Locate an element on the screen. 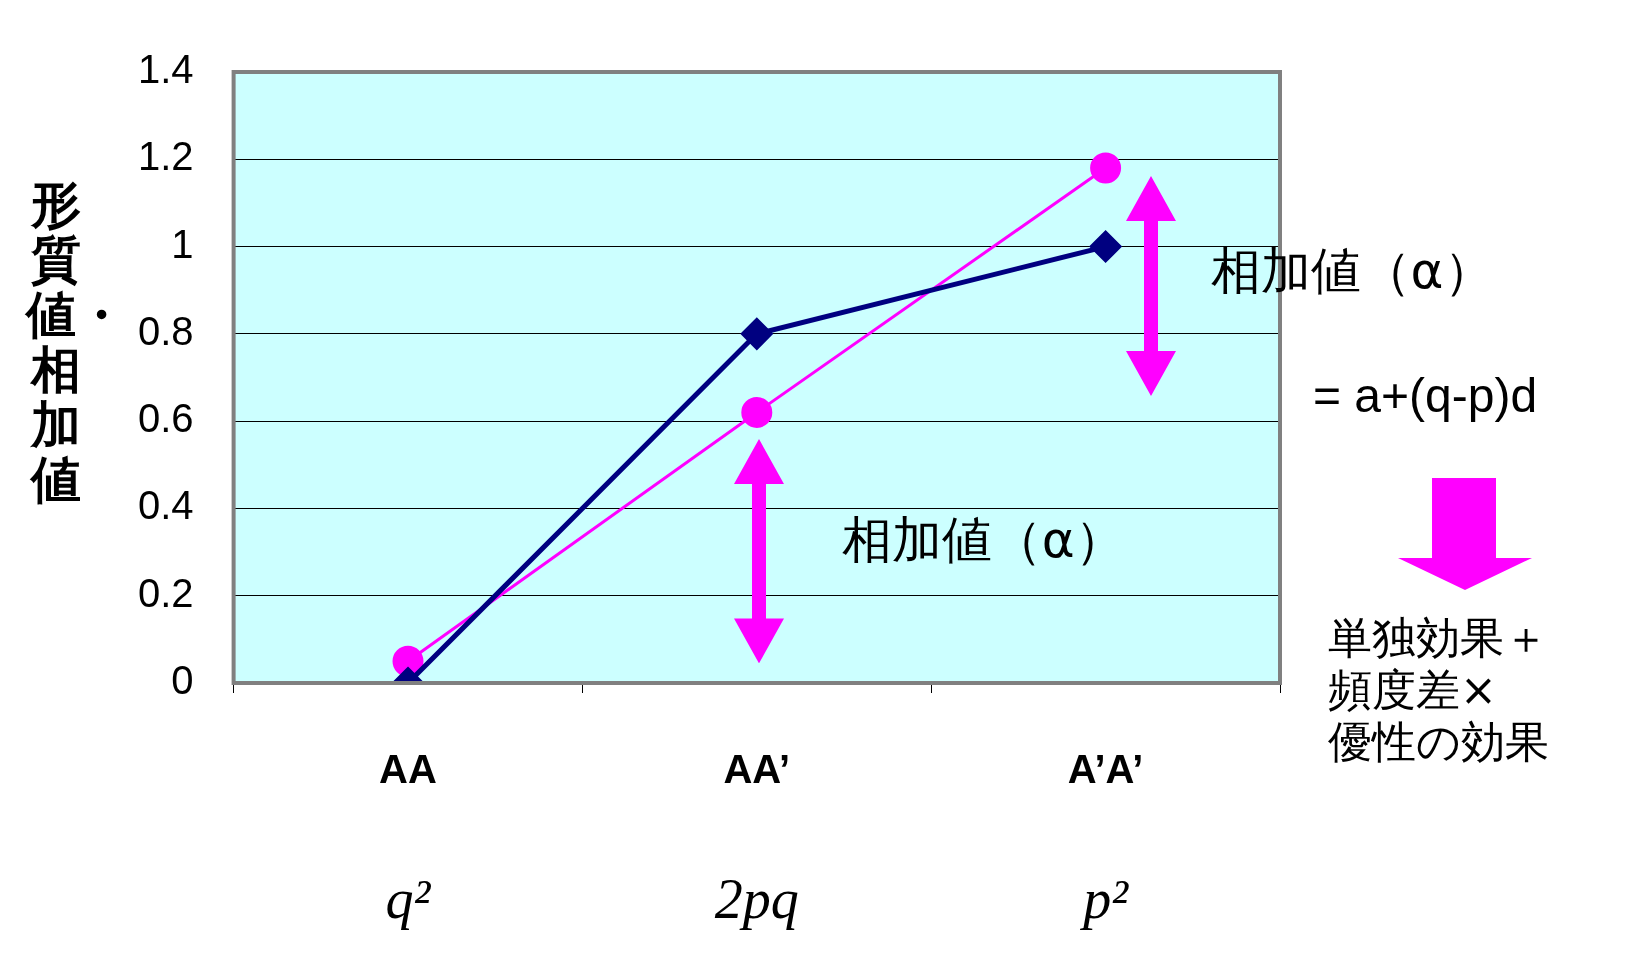 The height and width of the screenshot is (955, 1625). y-tick-label: 0.4 is located at coordinates (166, 505).